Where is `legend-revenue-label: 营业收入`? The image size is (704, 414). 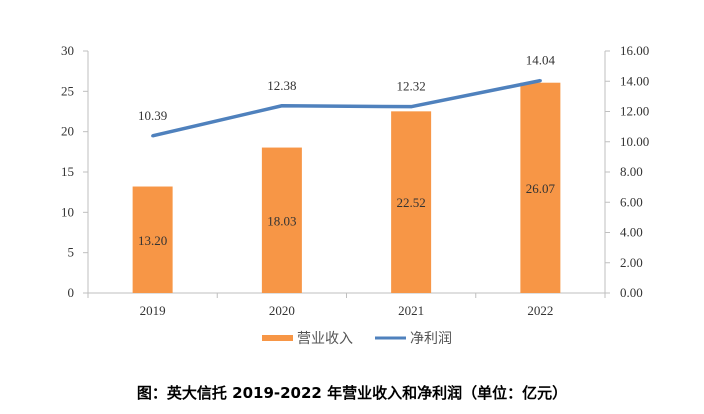
legend-revenue-label: 营业收入 is located at coordinates (325, 339).